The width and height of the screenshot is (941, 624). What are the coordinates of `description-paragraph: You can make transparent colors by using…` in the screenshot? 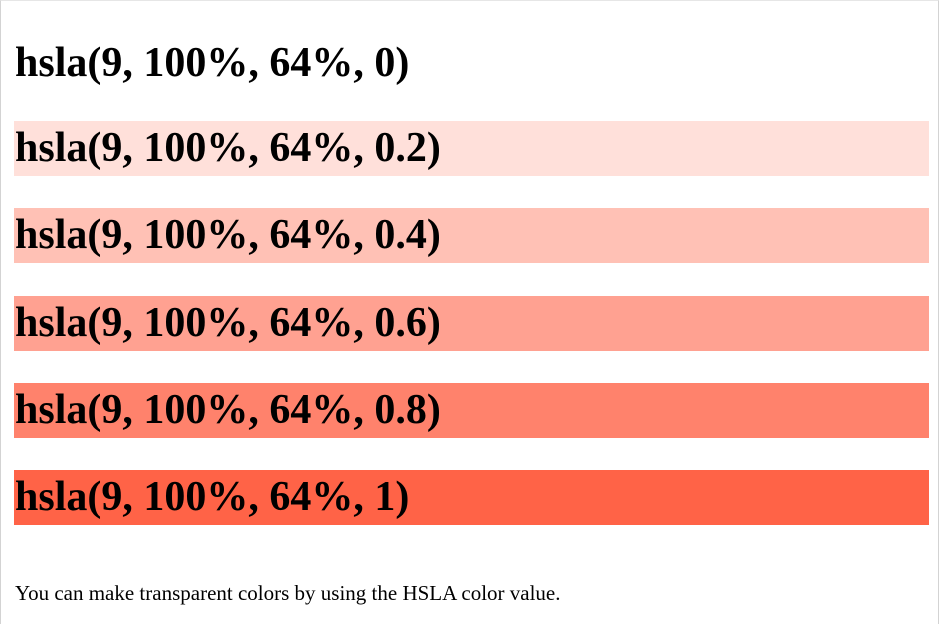 It's located at (288, 593).